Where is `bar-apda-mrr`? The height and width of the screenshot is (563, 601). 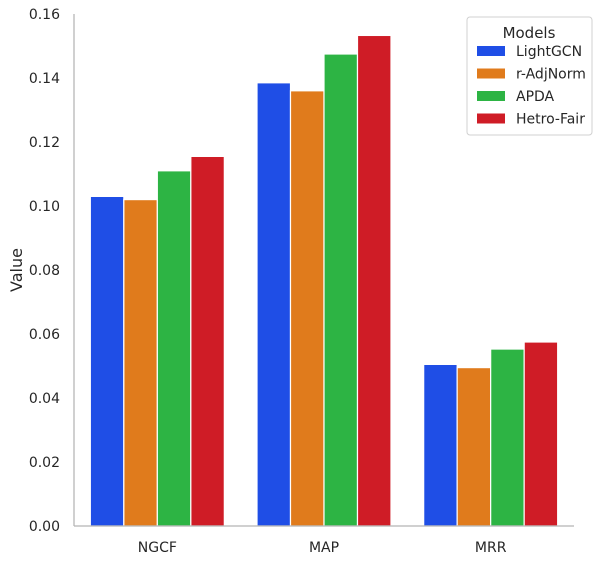 bar-apda-mrr is located at coordinates (507, 437).